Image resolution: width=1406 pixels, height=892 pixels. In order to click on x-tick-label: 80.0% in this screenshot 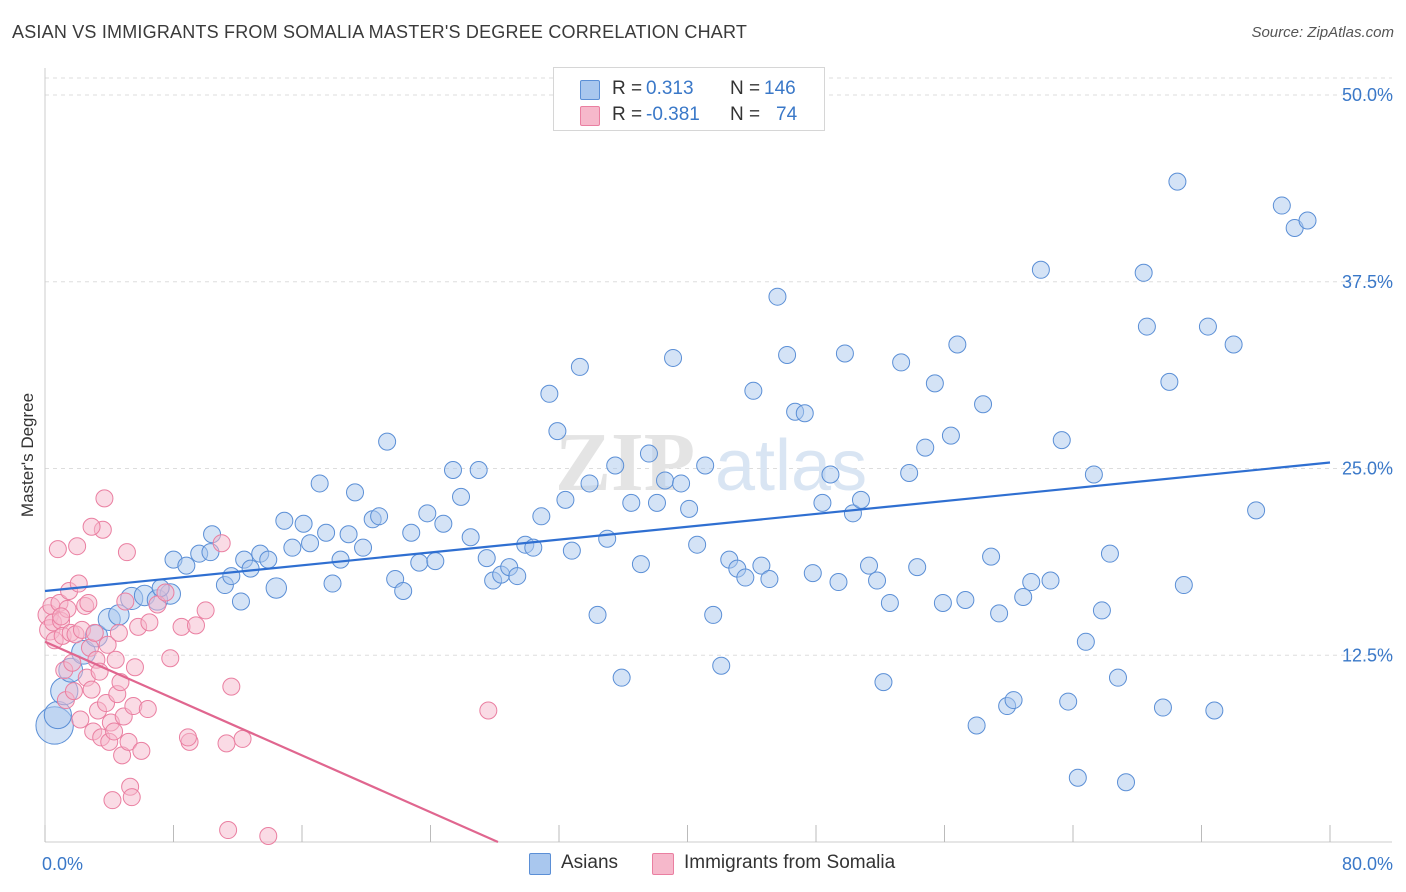, I will do `click(1367, 864)`.